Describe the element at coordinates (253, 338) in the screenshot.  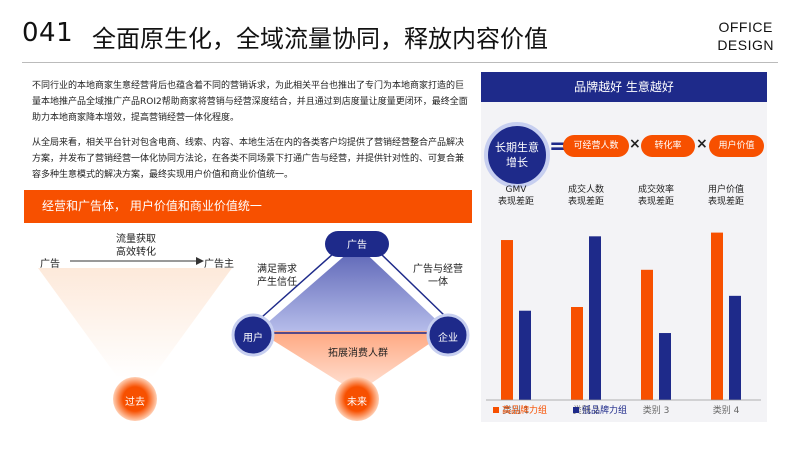
I see `user-node-label: 用户` at that location.